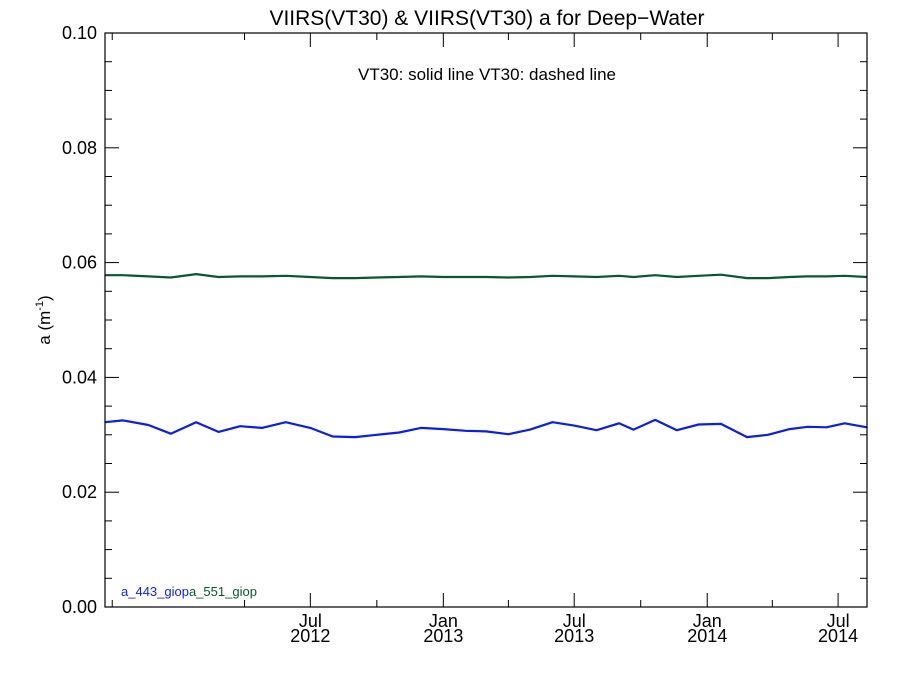  Describe the element at coordinates (223, 591) in the screenshot. I see `legend-item-a_551_giop: a_551_giop` at that location.